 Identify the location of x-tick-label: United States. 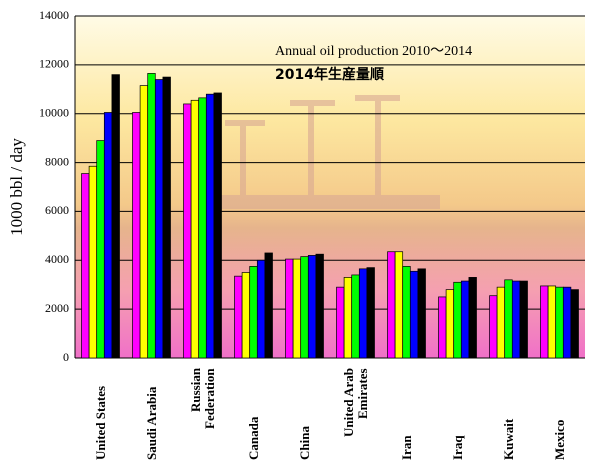
(100, 422).